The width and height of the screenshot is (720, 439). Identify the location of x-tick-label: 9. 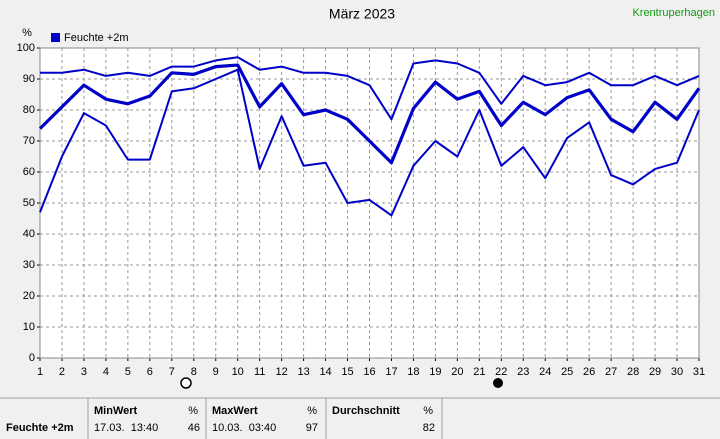
(216, 372).